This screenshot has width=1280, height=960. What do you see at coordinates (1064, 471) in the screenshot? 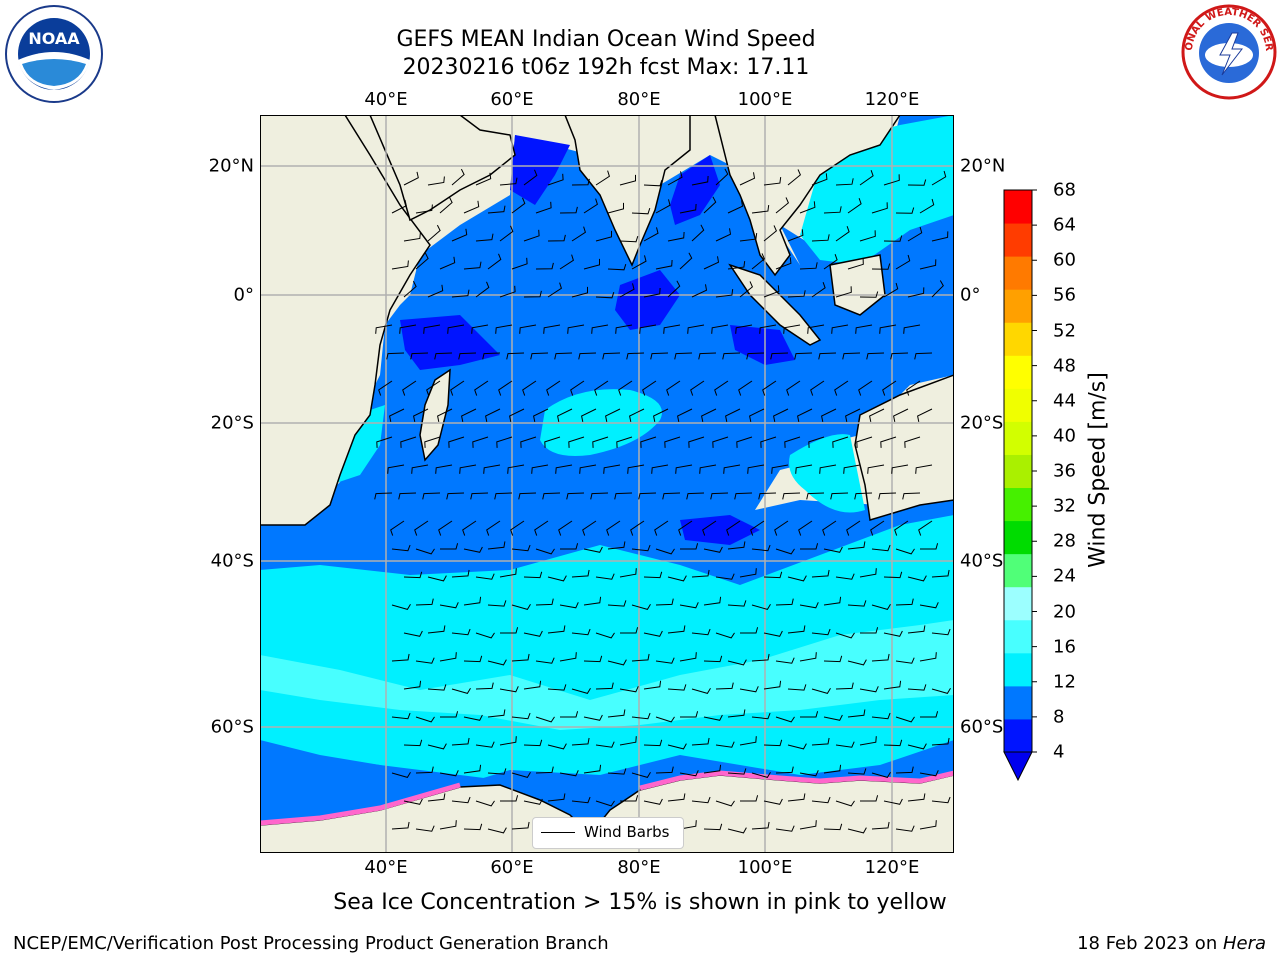
I see `colorbar-tick-label: 36` at bounding box center [1064, 471].